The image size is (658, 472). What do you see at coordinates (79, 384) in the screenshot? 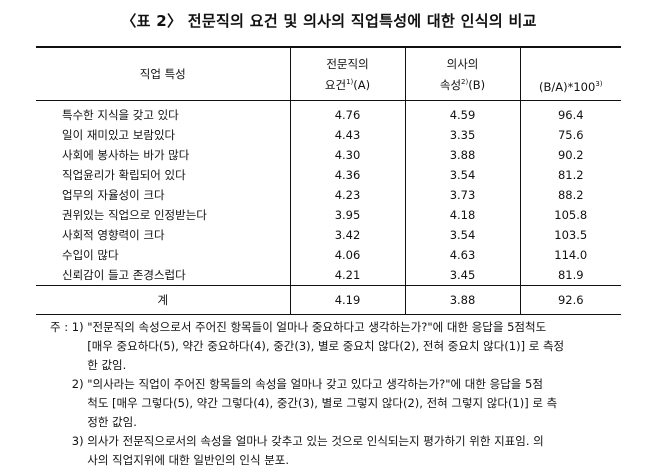
I see `footnote-marker: 2)` at bounding box center [79, 384].